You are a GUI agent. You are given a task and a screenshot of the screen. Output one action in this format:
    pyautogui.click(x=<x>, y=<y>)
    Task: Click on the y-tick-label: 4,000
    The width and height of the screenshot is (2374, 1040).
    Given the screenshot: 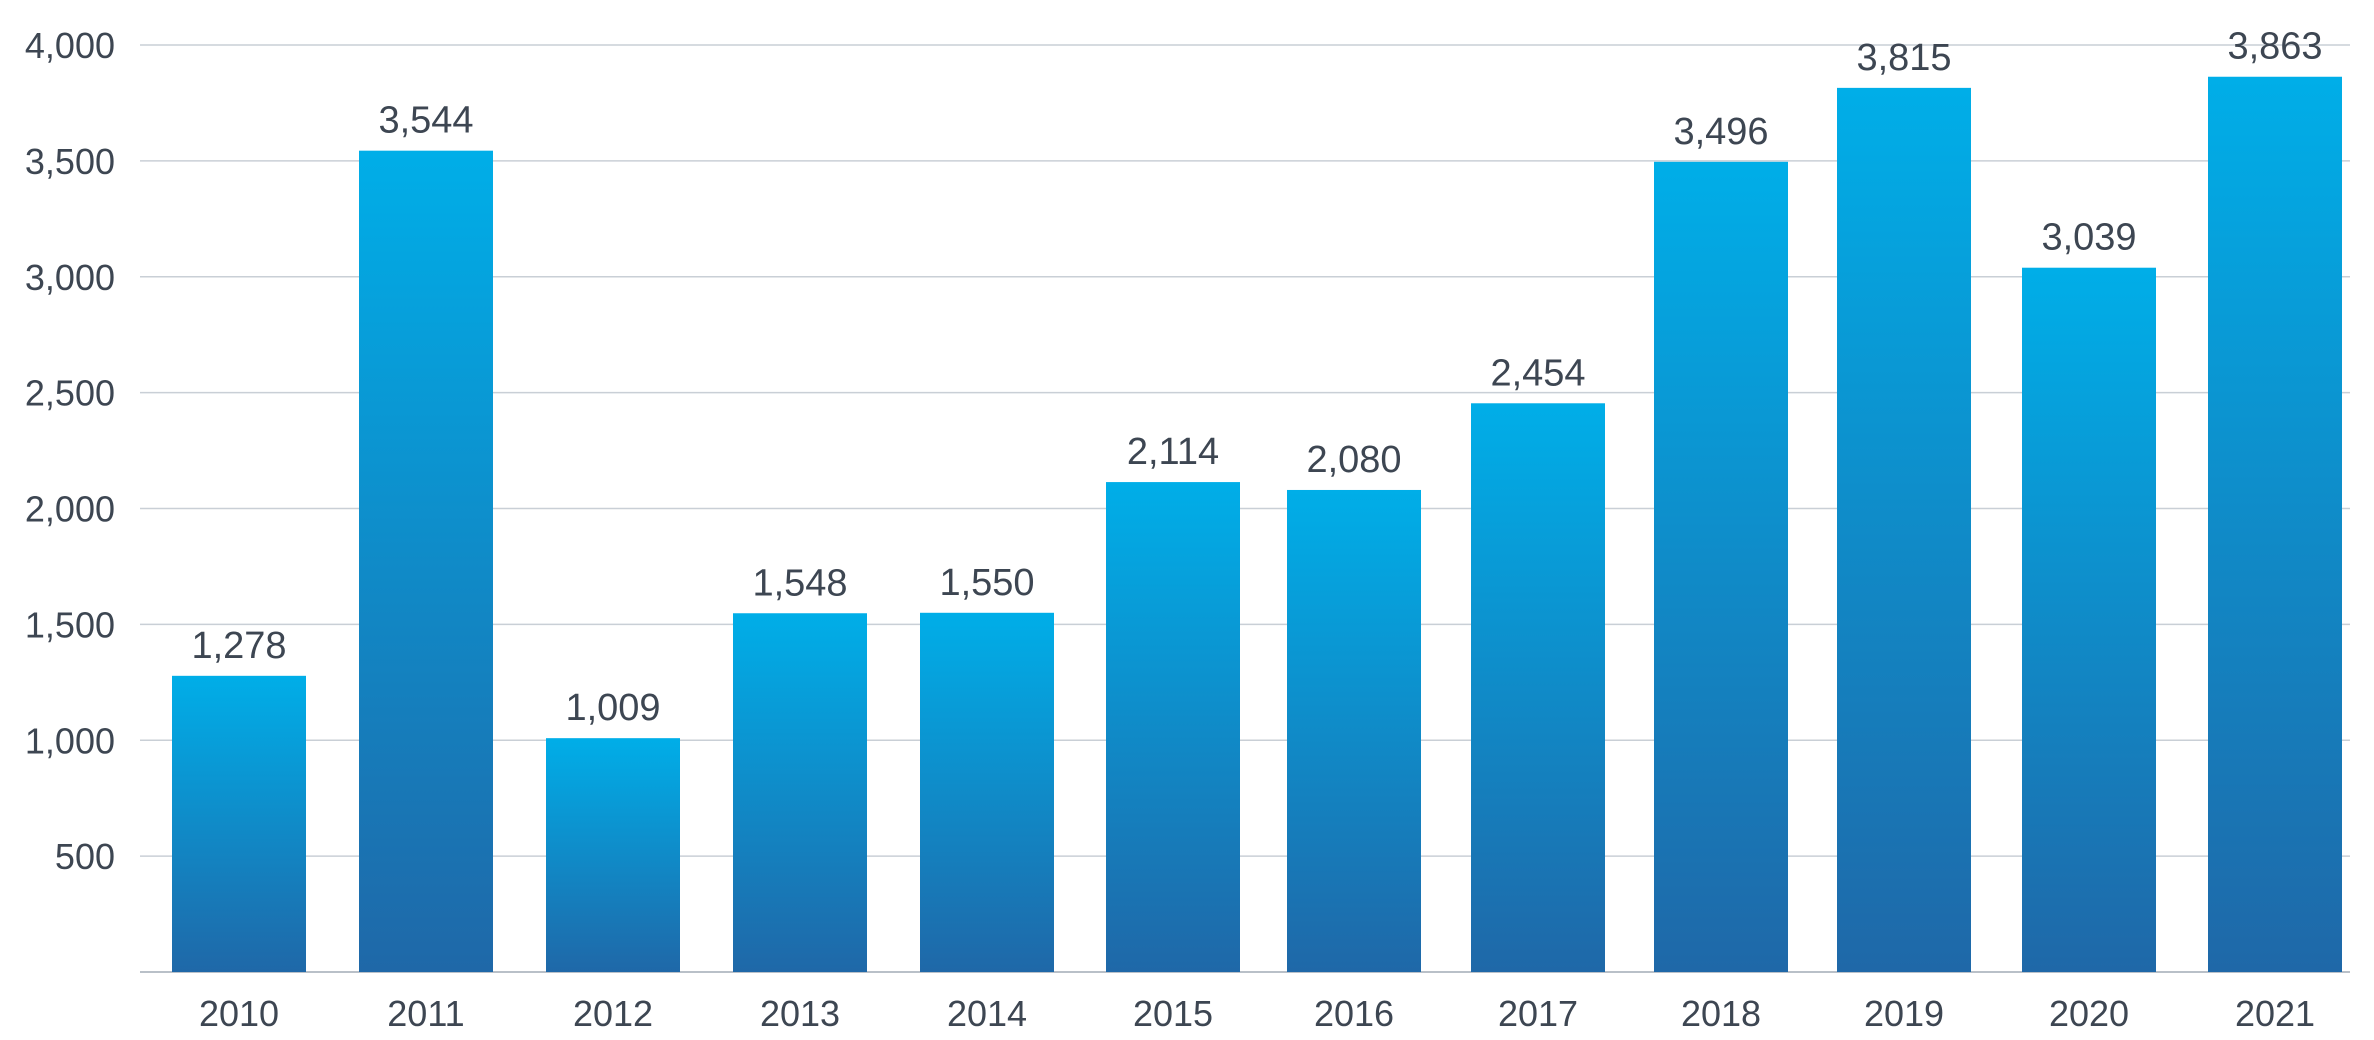 What is the action you would take?
    pyautogui.click(x=70, y=45)
    